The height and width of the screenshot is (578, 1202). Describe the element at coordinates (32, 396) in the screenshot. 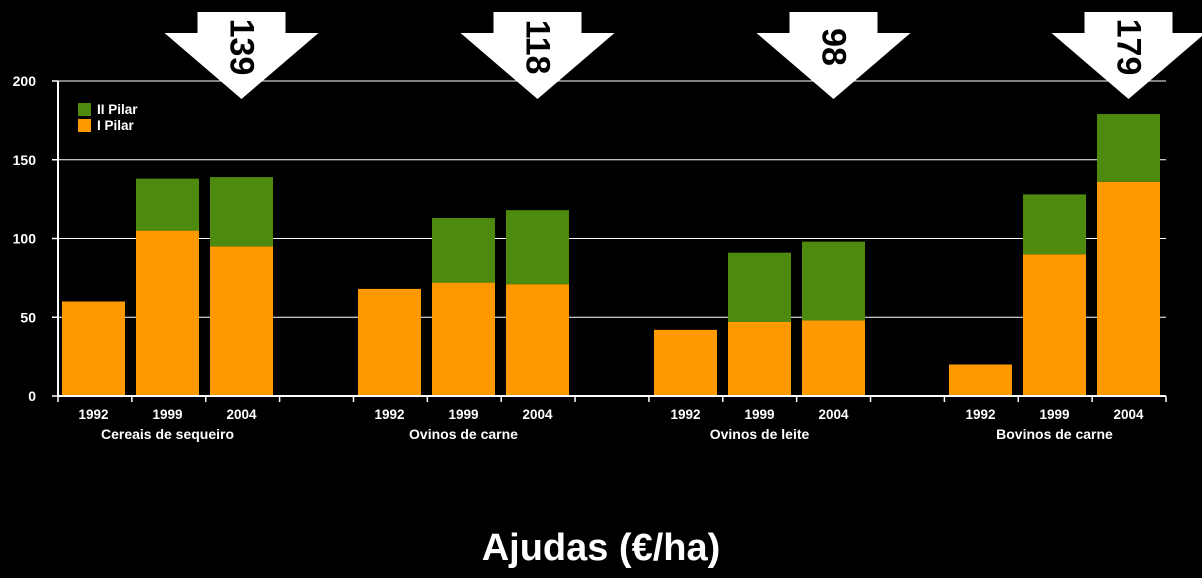

I see `y-tick-label: 0` at that location.